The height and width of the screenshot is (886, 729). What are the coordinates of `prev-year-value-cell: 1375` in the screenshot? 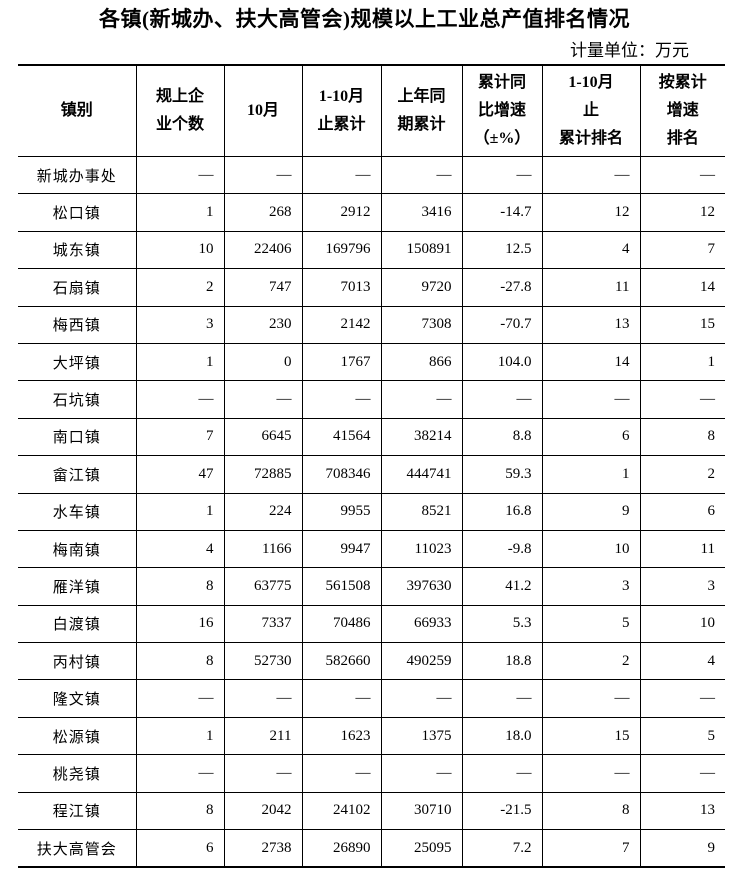 It's located at (422, 736).